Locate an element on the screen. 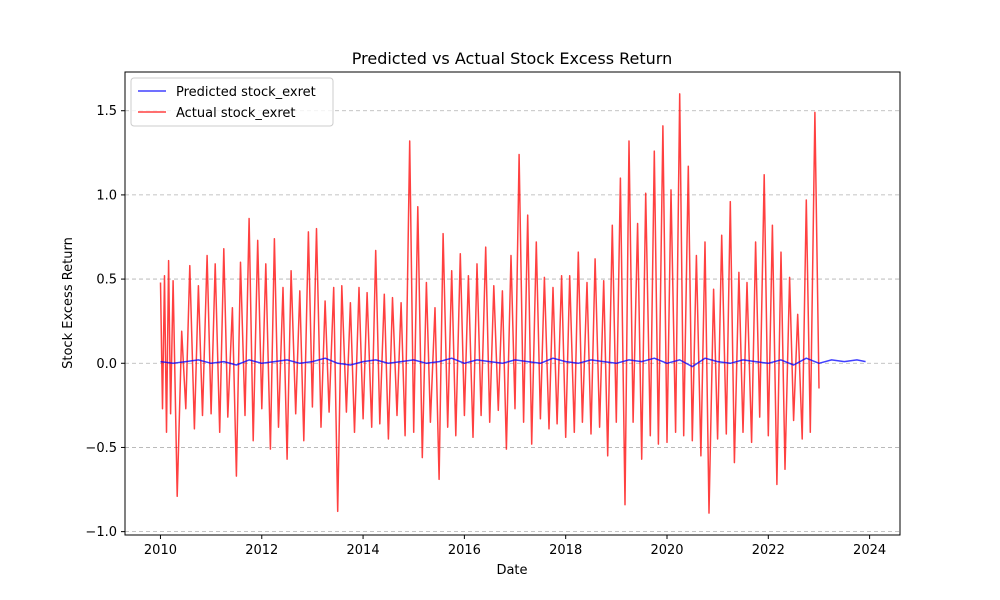 The width and height of the screenshot is (1000, 600). x-axis-label: Date is located at coordinates (511, 570).